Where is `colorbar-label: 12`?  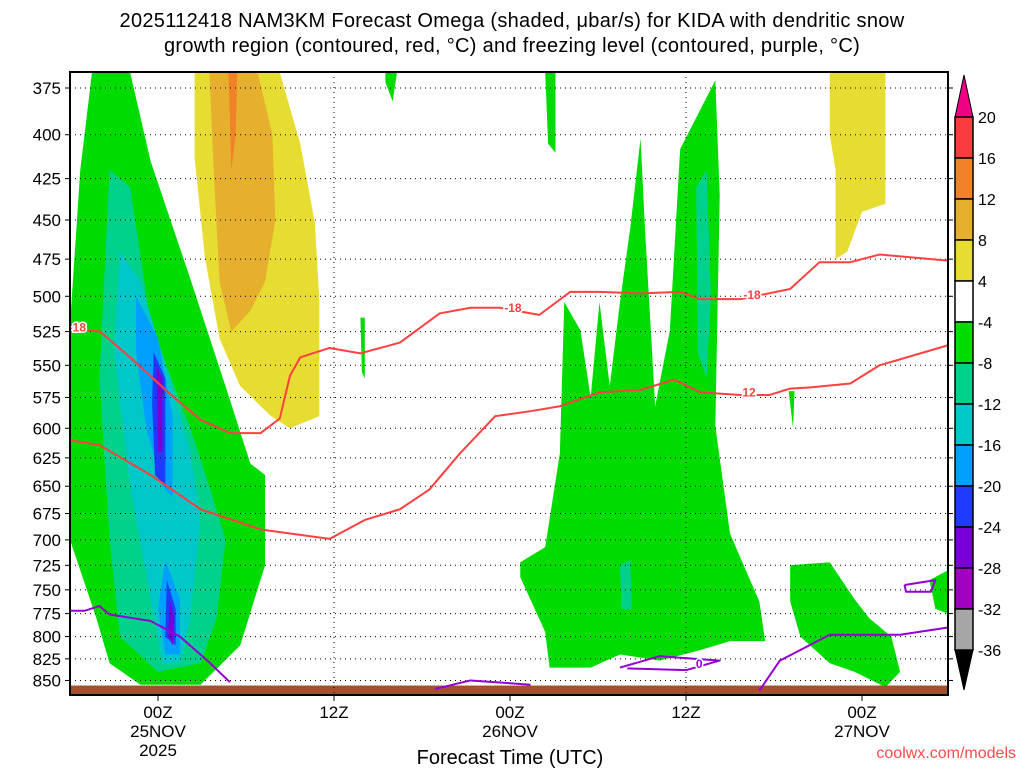
colorbar-label: 12 is located at coordinates (987, 200).